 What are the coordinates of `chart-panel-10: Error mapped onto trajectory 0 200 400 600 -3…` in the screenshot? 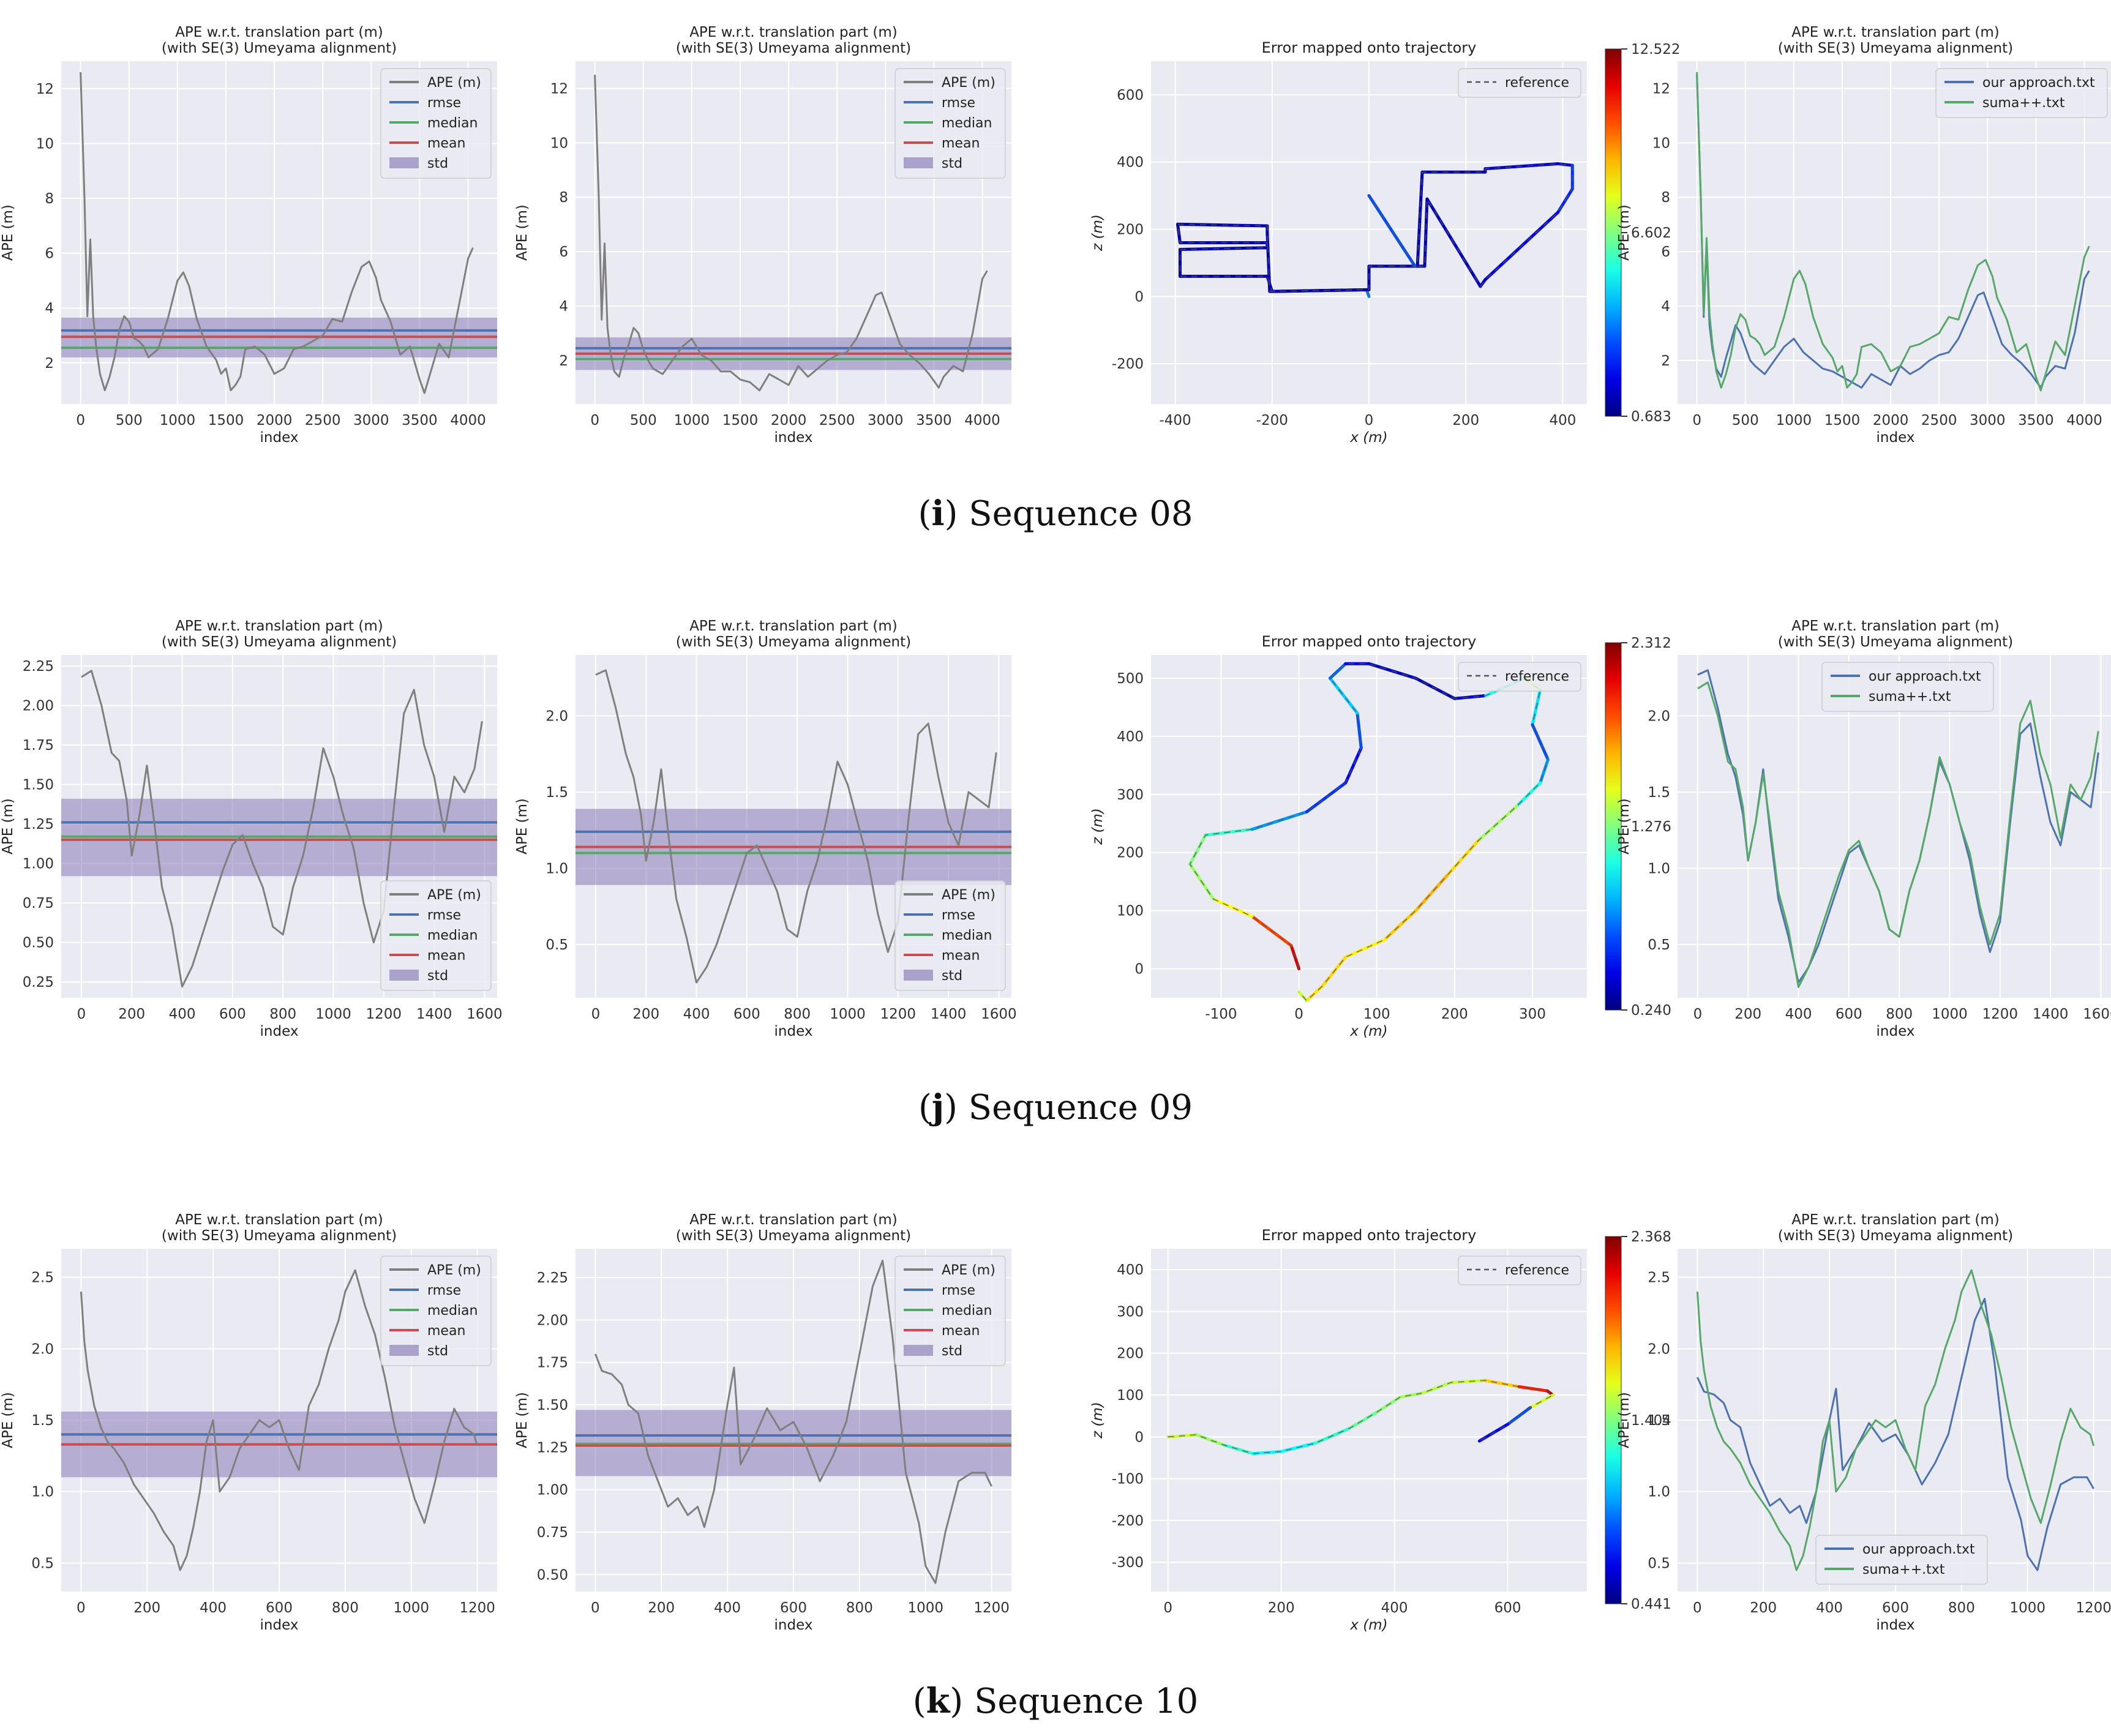 It's located at (1380, 1430).